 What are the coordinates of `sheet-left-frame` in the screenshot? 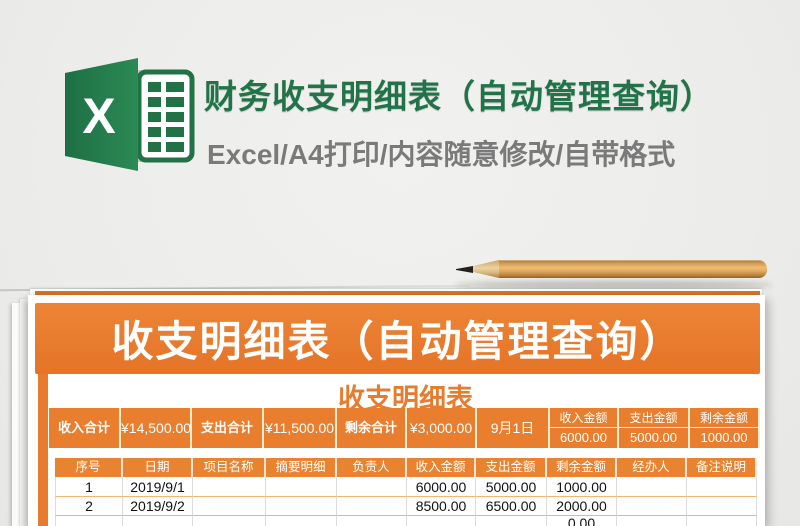 It's located at (43, 450).